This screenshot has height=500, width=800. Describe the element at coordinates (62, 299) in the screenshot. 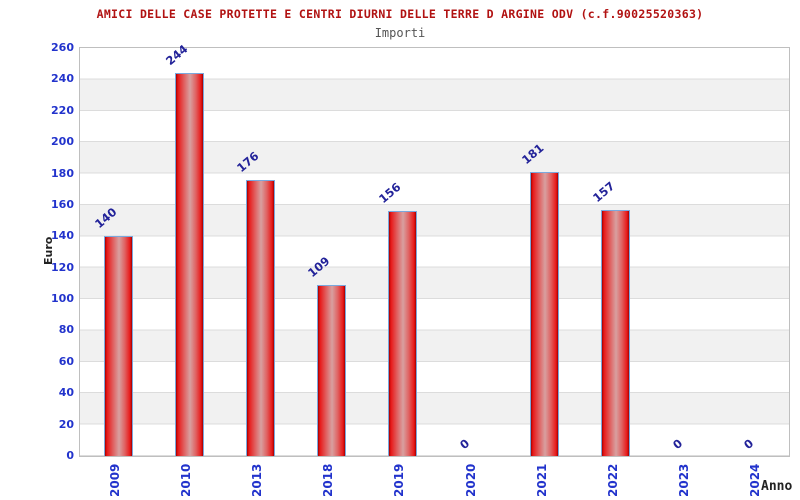

I see `y-tick-label: 100` at that location.